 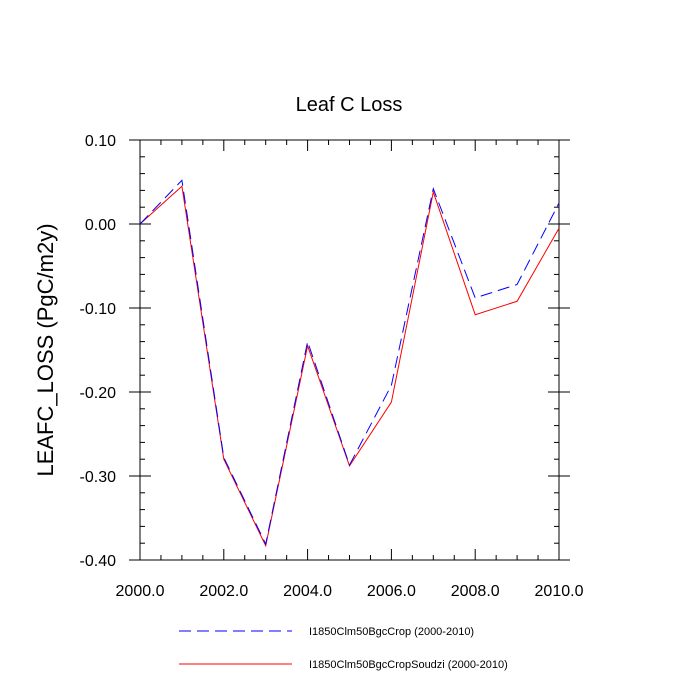 What do you see at coordinates (307, 591) in the screenshot?
I see `x-tick-label: 2004.0` at bounding box center [307, 591].